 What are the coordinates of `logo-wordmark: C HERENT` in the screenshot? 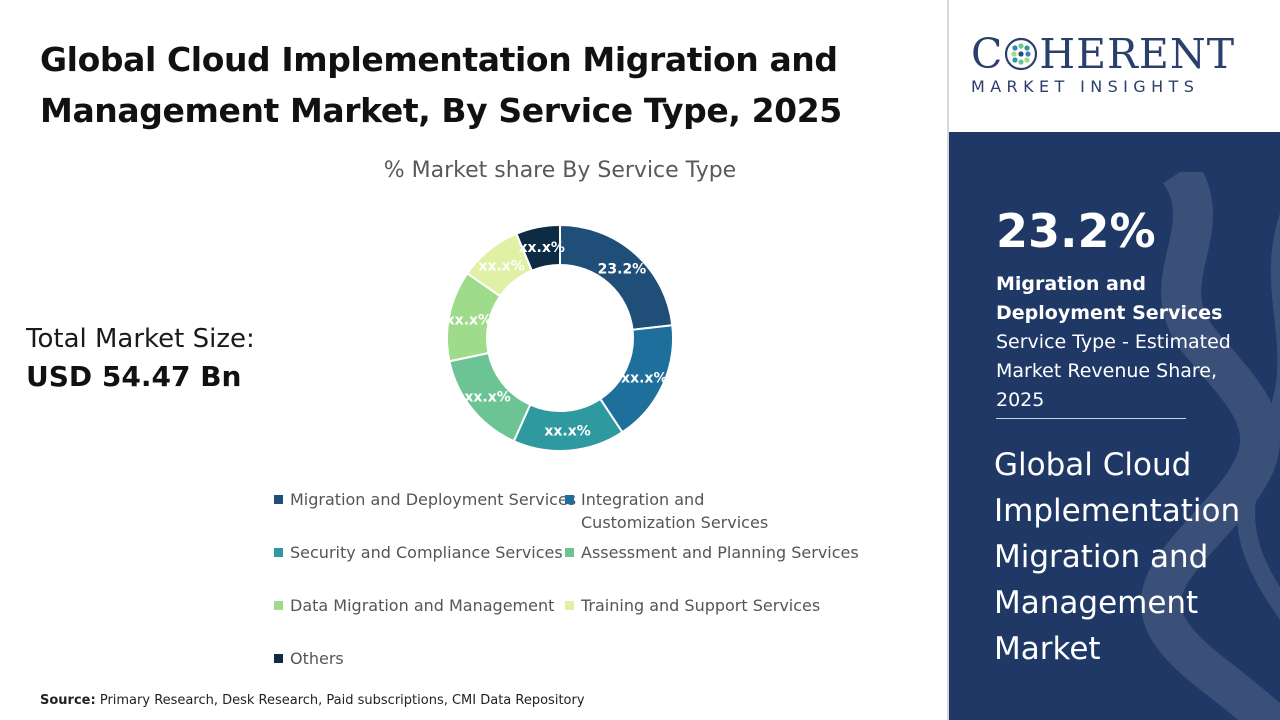 It's located at (1103, 54).